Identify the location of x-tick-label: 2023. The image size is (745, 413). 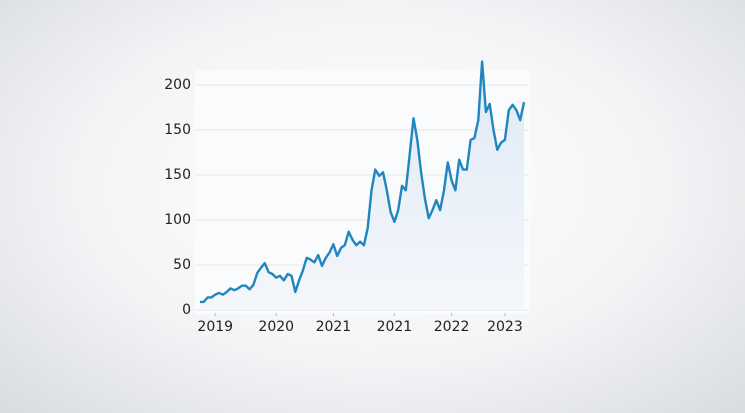
(505, 327).